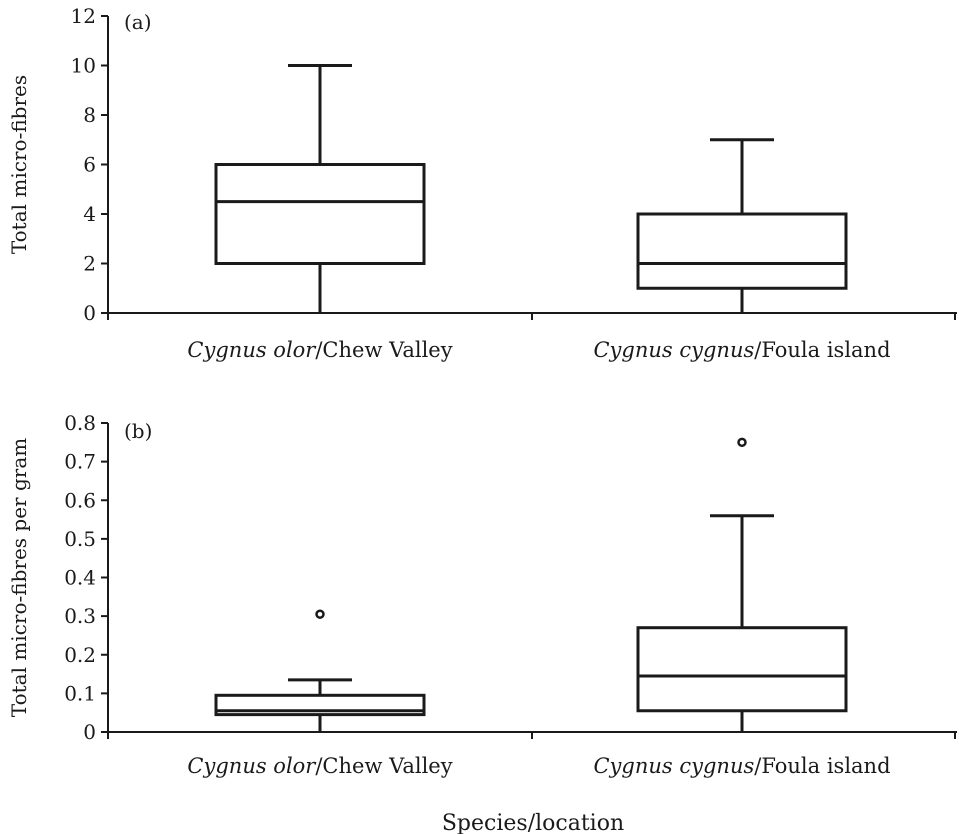 The height and width of the screenshot is (834, 959). I want to click on y-tick-label: 0.6, so click(80, 500).